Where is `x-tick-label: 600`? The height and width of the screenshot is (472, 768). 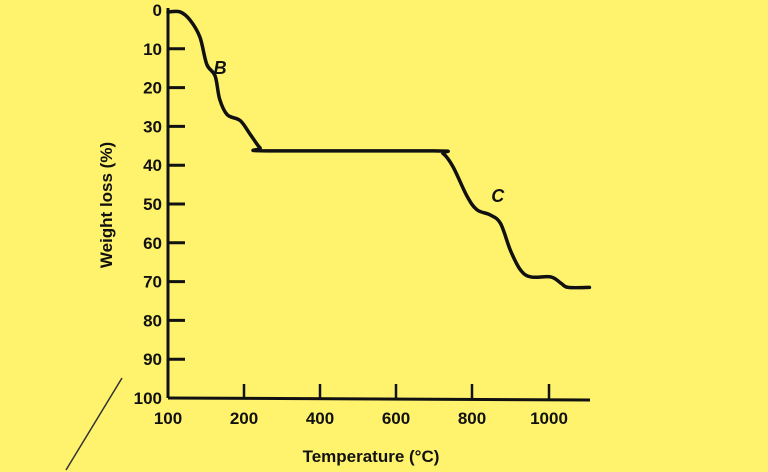
x-tick-label: 600 is located at coordinates (396, 418).